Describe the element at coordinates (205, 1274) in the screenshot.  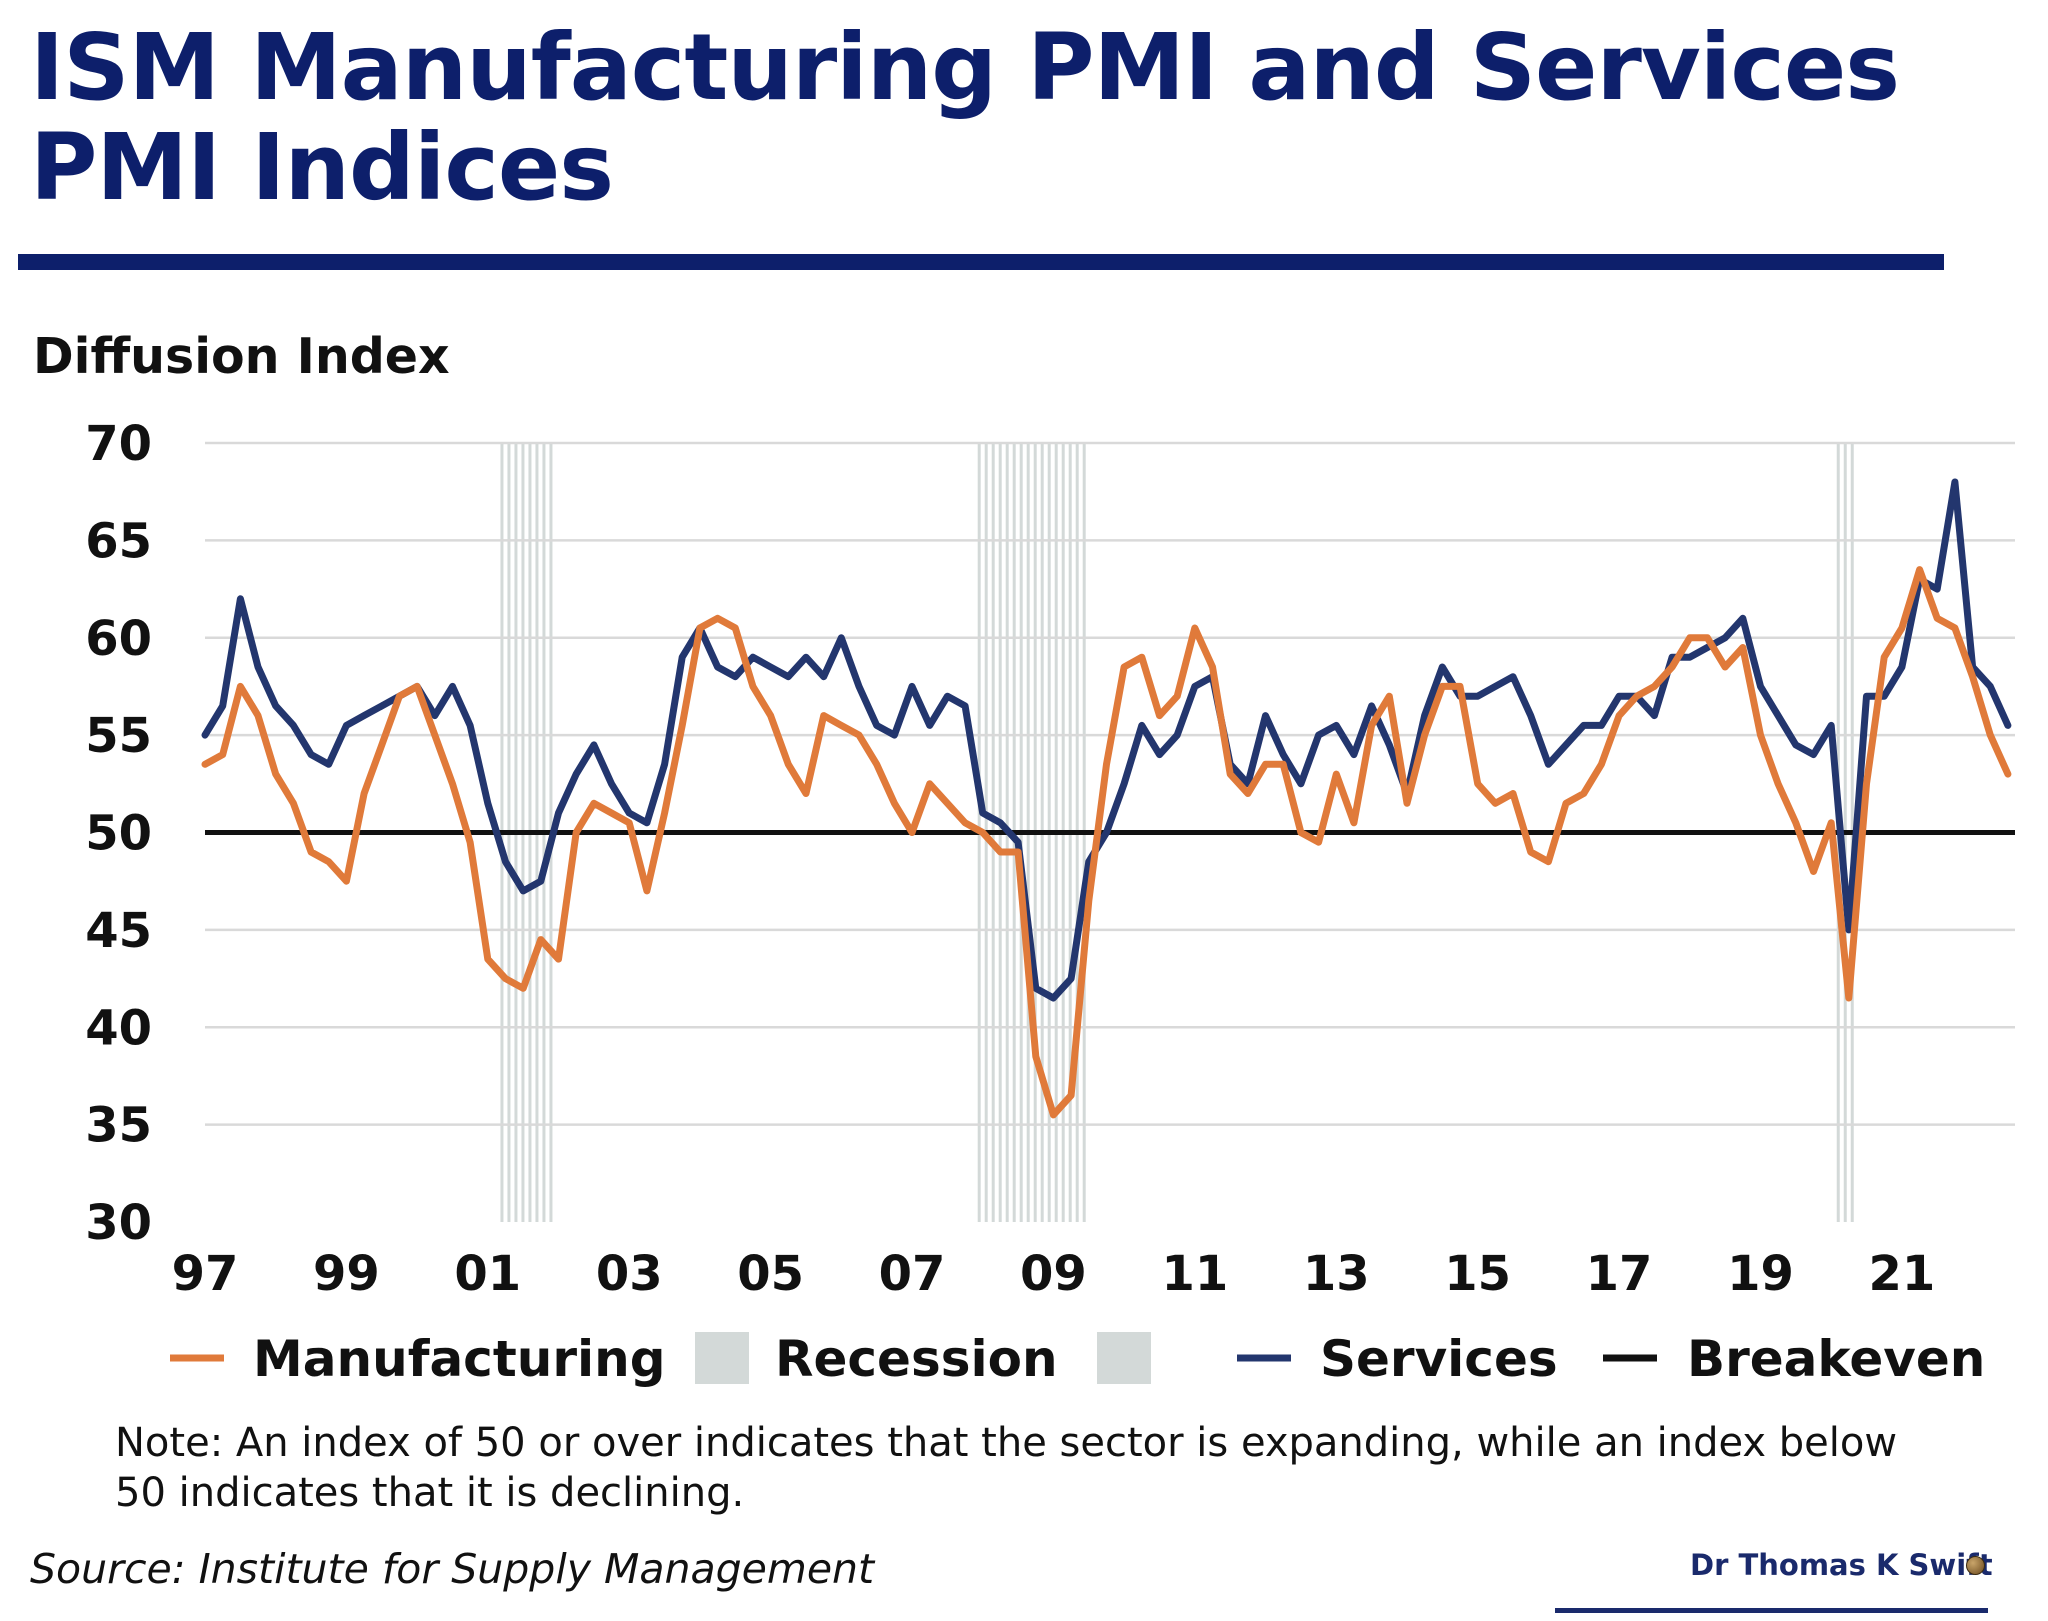
I see `x-tick-label: 97` at that location.